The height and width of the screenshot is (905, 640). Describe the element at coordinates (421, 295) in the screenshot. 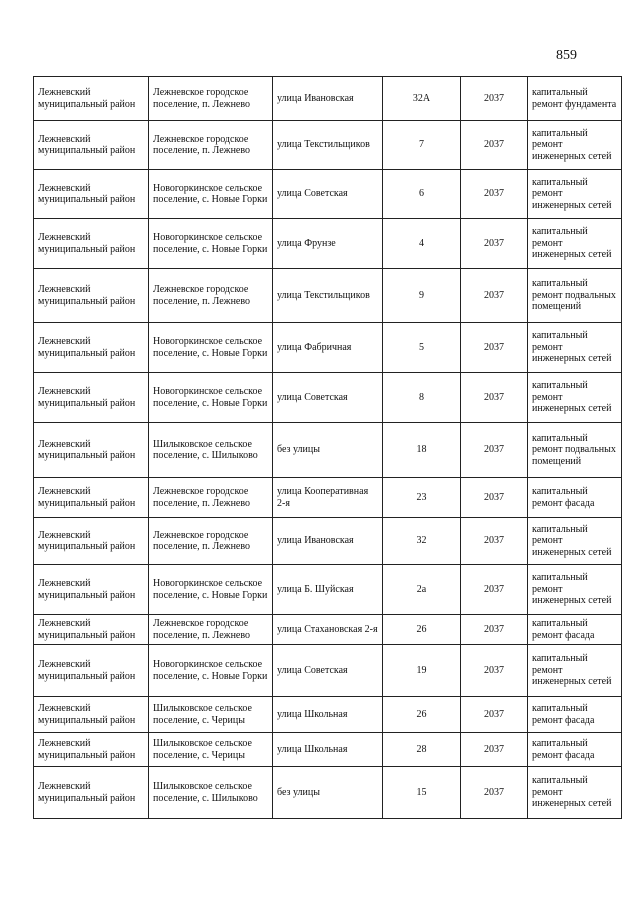

I see `cell-house: 9` at that location.